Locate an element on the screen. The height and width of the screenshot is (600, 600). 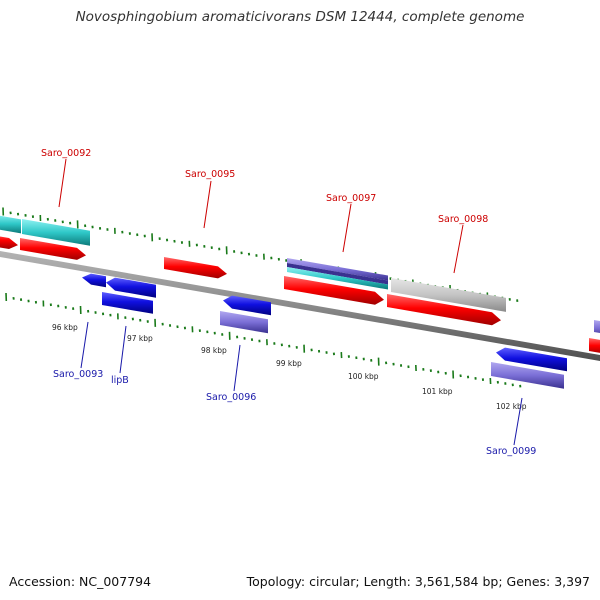
scale-label-96kbp: 96 kbp is located at coordinates (65, 327).